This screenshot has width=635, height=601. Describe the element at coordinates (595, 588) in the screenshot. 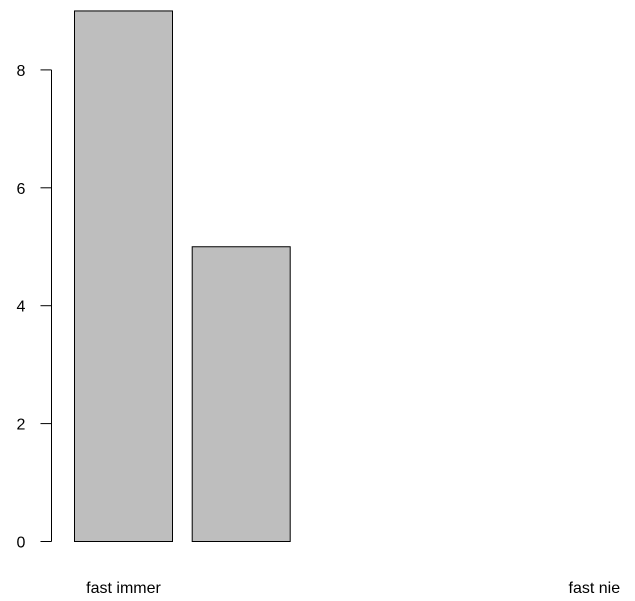

I see `x-category-label: fast nie` at that location.